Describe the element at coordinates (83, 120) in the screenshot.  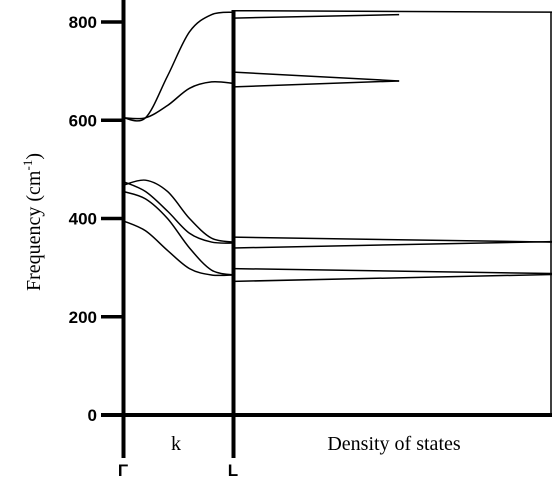
I see `y-tick-label: 600` at that location.